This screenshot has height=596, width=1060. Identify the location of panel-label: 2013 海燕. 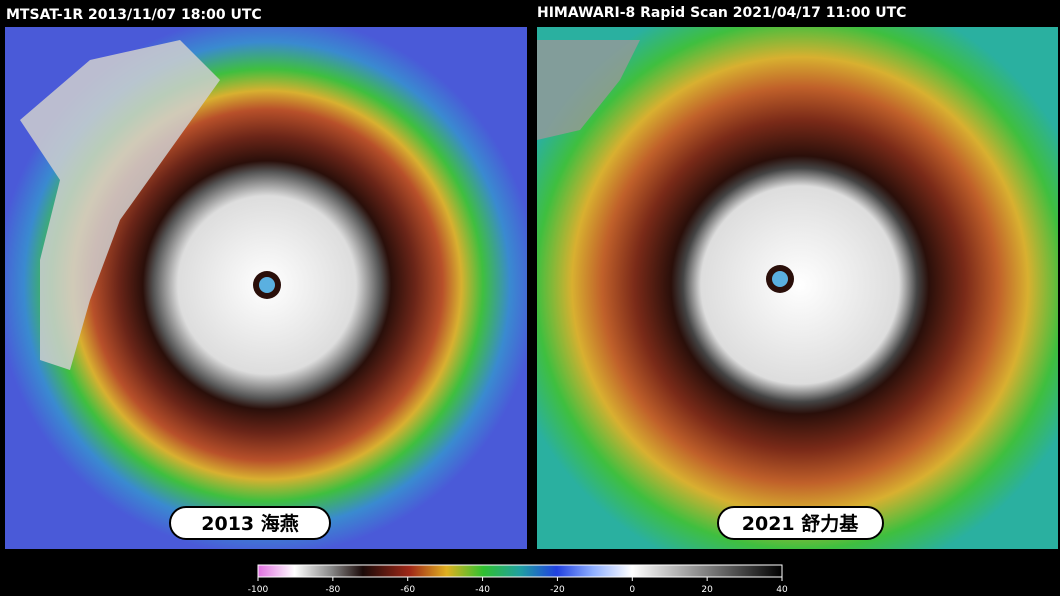
(250, 523).